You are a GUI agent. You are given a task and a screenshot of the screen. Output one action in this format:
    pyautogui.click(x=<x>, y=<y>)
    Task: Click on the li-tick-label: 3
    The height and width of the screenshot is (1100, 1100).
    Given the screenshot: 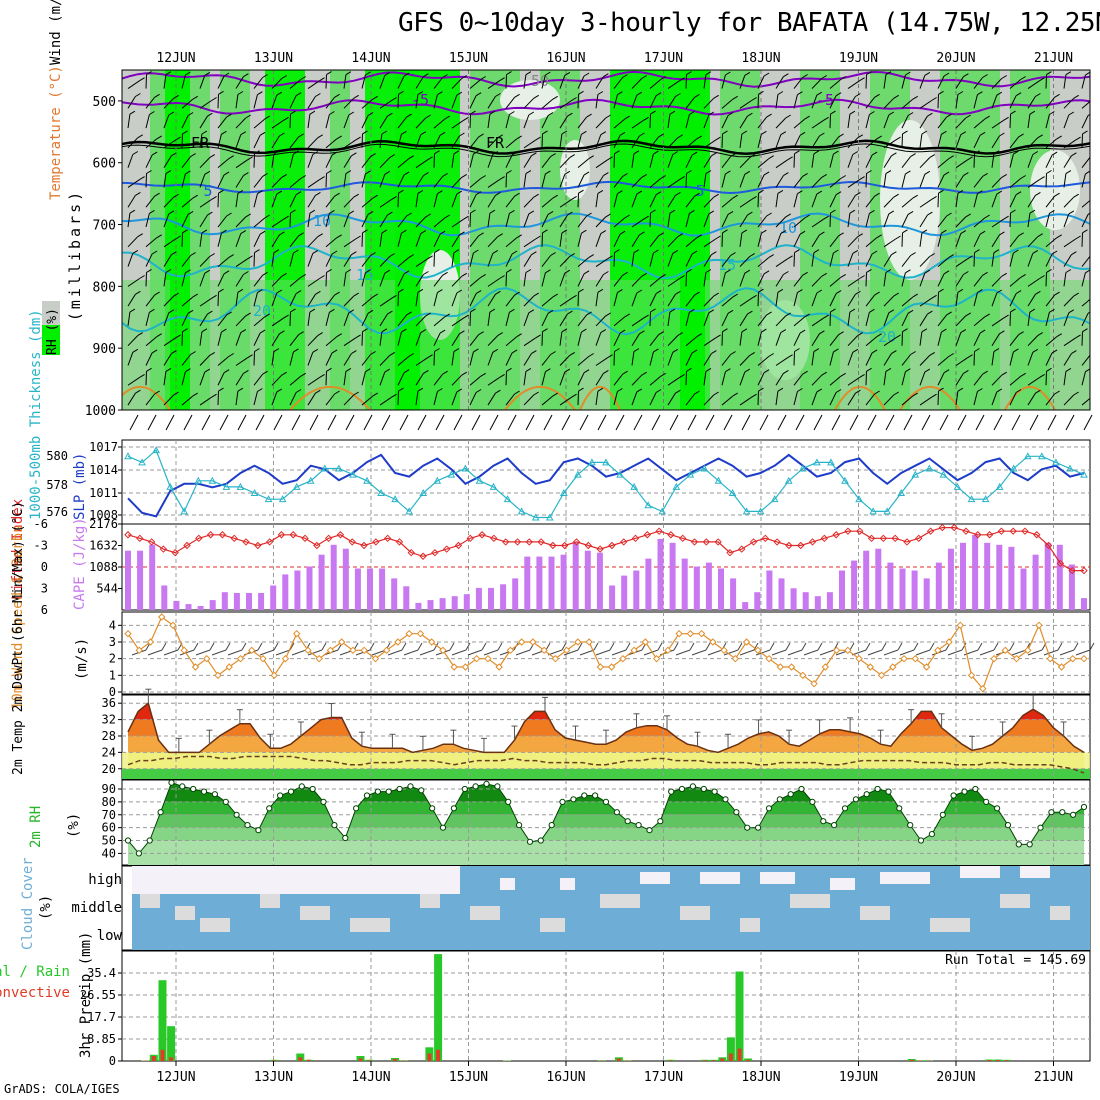 What is the action you would take?
    pyautogui.click(x=44, y=589)
    